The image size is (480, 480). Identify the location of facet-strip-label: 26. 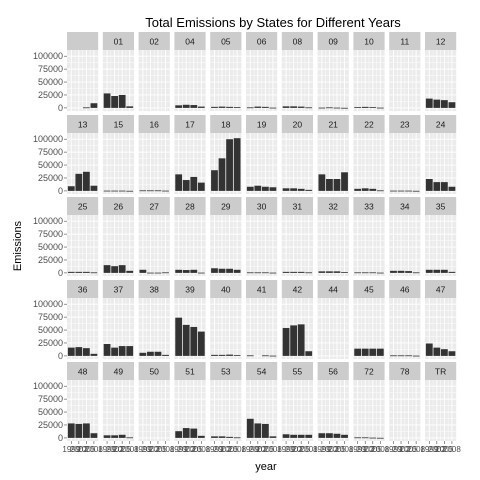
(119, 207).